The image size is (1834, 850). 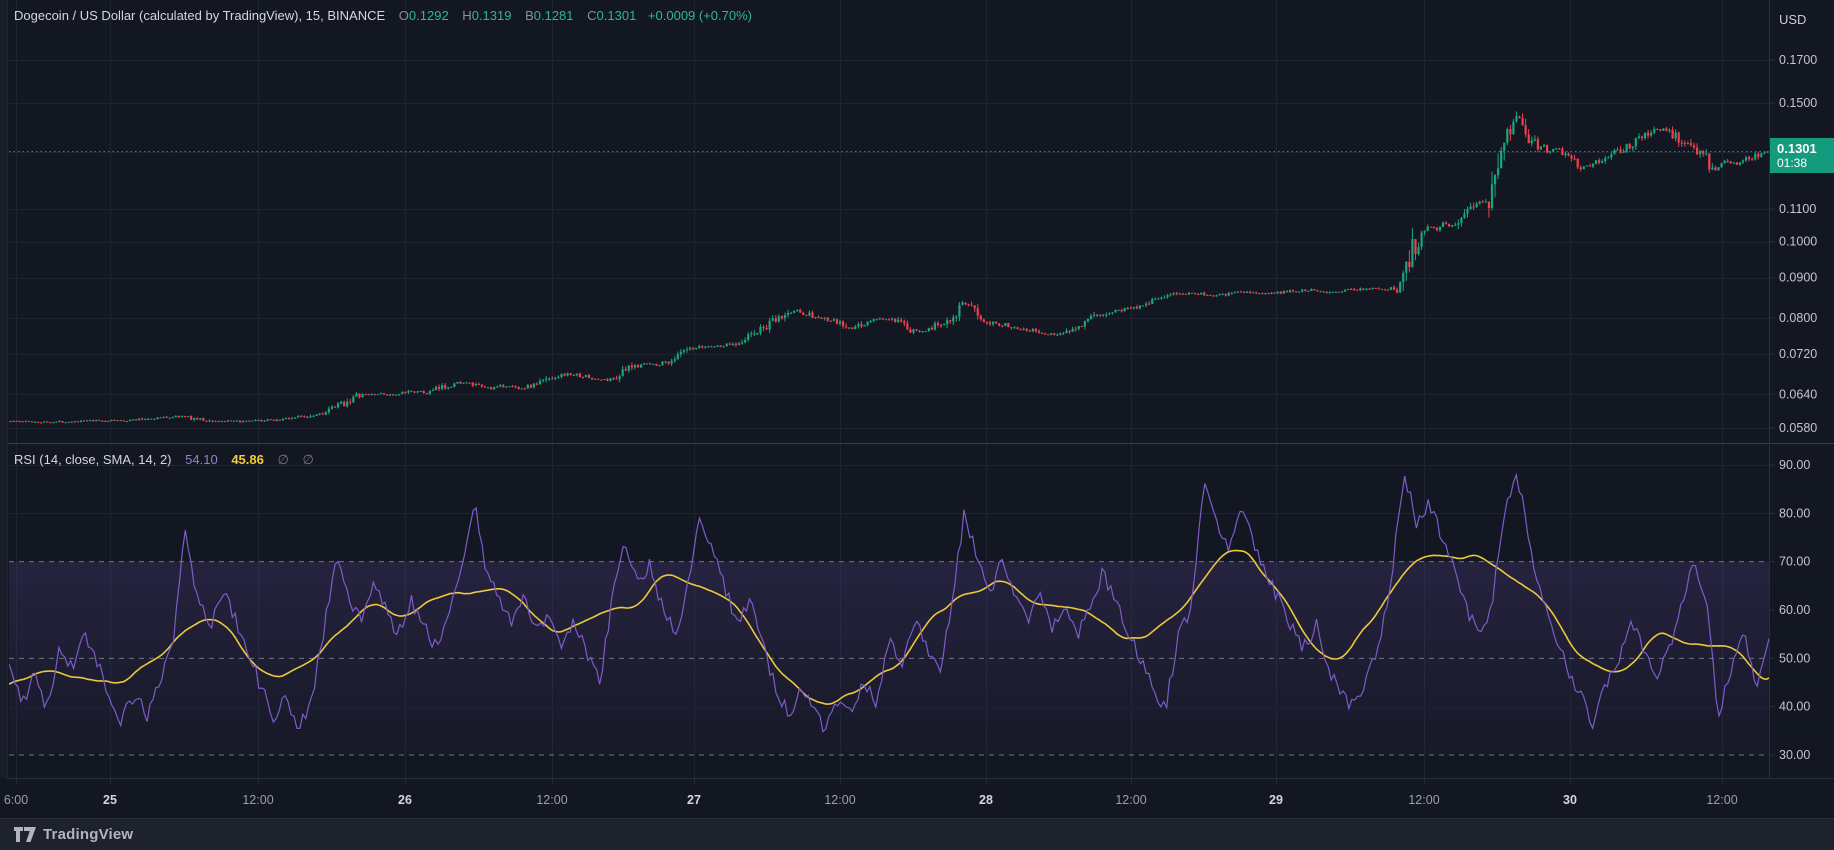 What do you see at coordinates (592, 15) in the screenshot?
I see `close-label: C` at bounding box center [592, 15].